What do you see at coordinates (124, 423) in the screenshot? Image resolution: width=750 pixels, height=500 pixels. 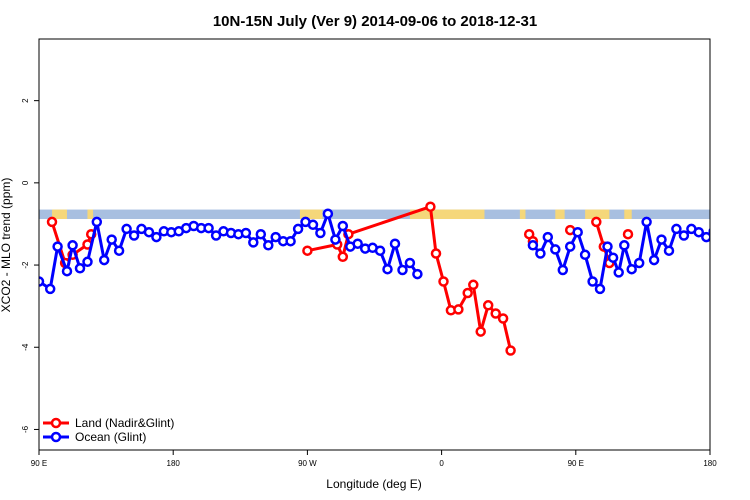 I see `legend-label-0: Land (Nadir&Glint)` at bounding box center [124, 423].